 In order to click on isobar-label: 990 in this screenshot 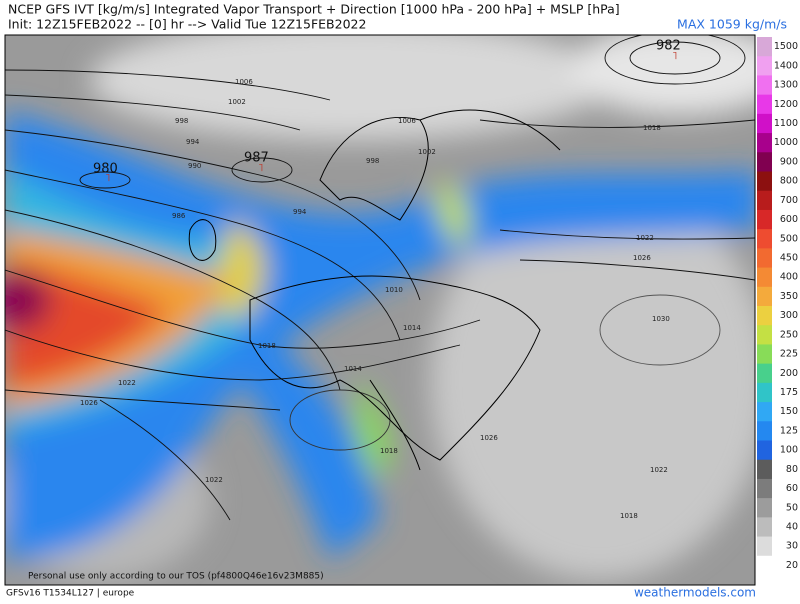, I will do `click(194, 166)`.